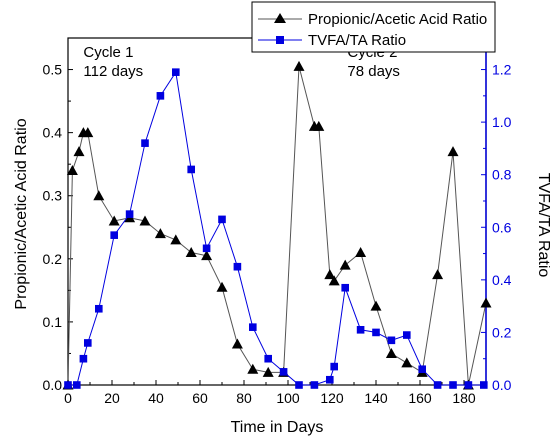 The height and width of the screenshot is (441, 550). Describe the element at coordinates (496, 215) in the screenshot. I see `right-y-axis-ticks: 0.0 0.2 0.4 0.6 0.8 1.0 1.2` at that location.